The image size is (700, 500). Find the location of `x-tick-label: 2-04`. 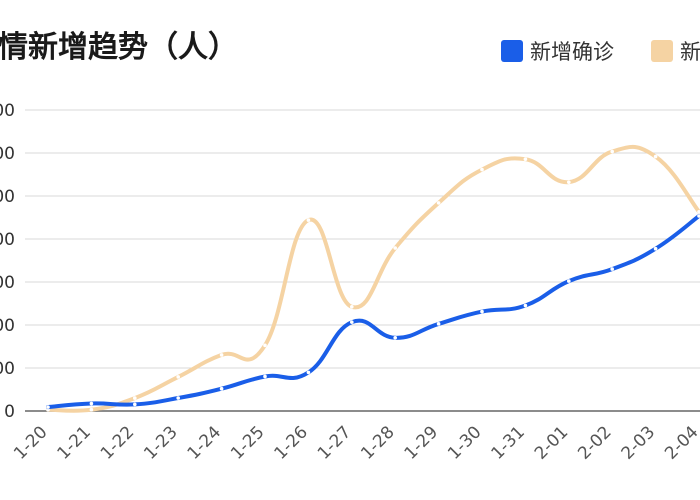

x-tick-label: 2-04 is located at coordinates (680, 442).